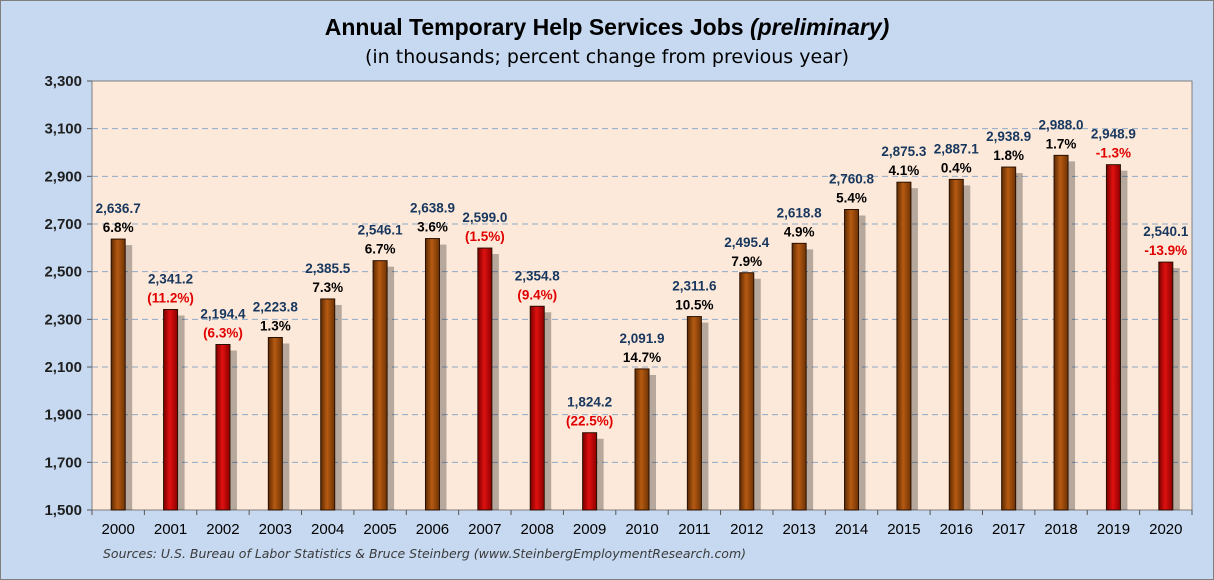 This screenshot has width=1214, height=580. What do you see at coordinates (327, 287) in the screenshot?
I see `pct-change-label: 7.3%` at bounding box center [327, 287].